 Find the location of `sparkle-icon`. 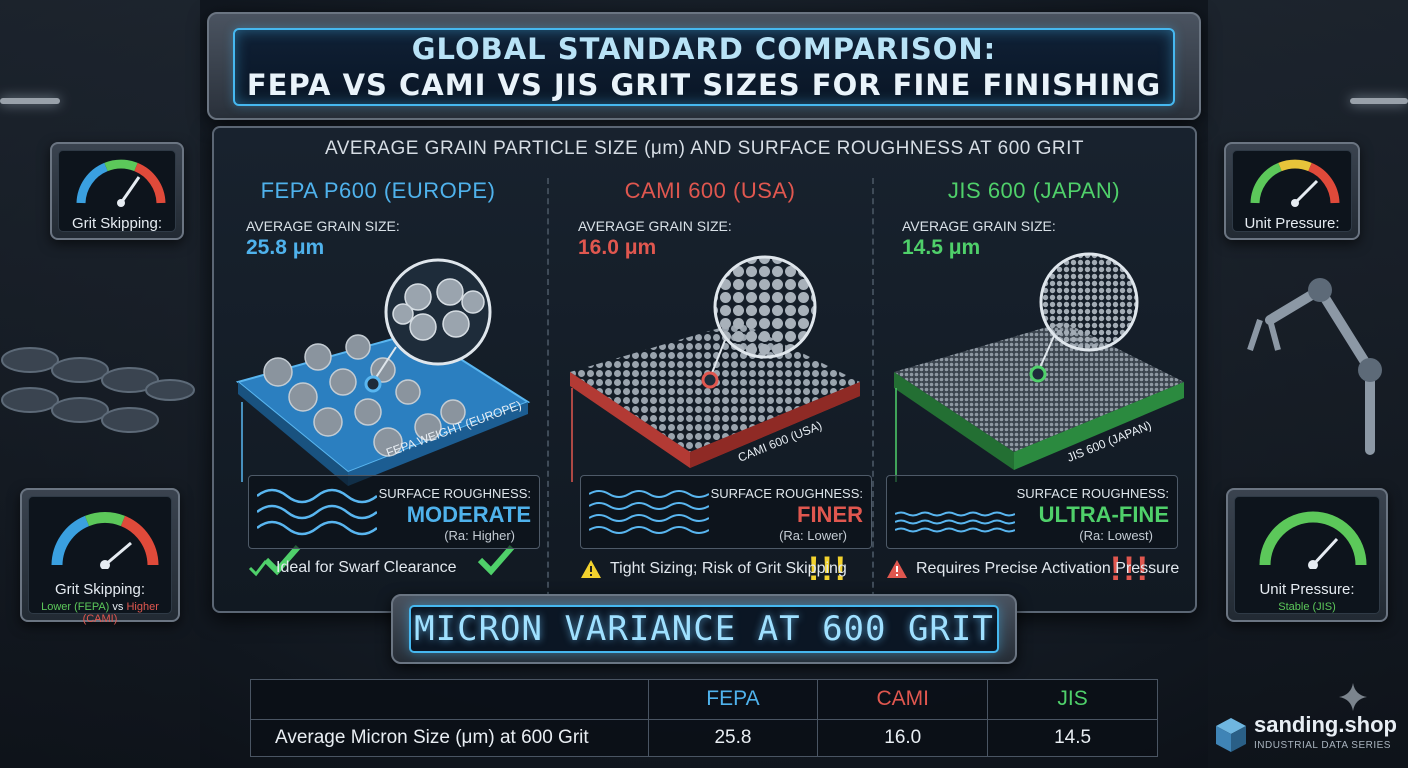

sparkle-icon is located at coordinates (1353, 697).